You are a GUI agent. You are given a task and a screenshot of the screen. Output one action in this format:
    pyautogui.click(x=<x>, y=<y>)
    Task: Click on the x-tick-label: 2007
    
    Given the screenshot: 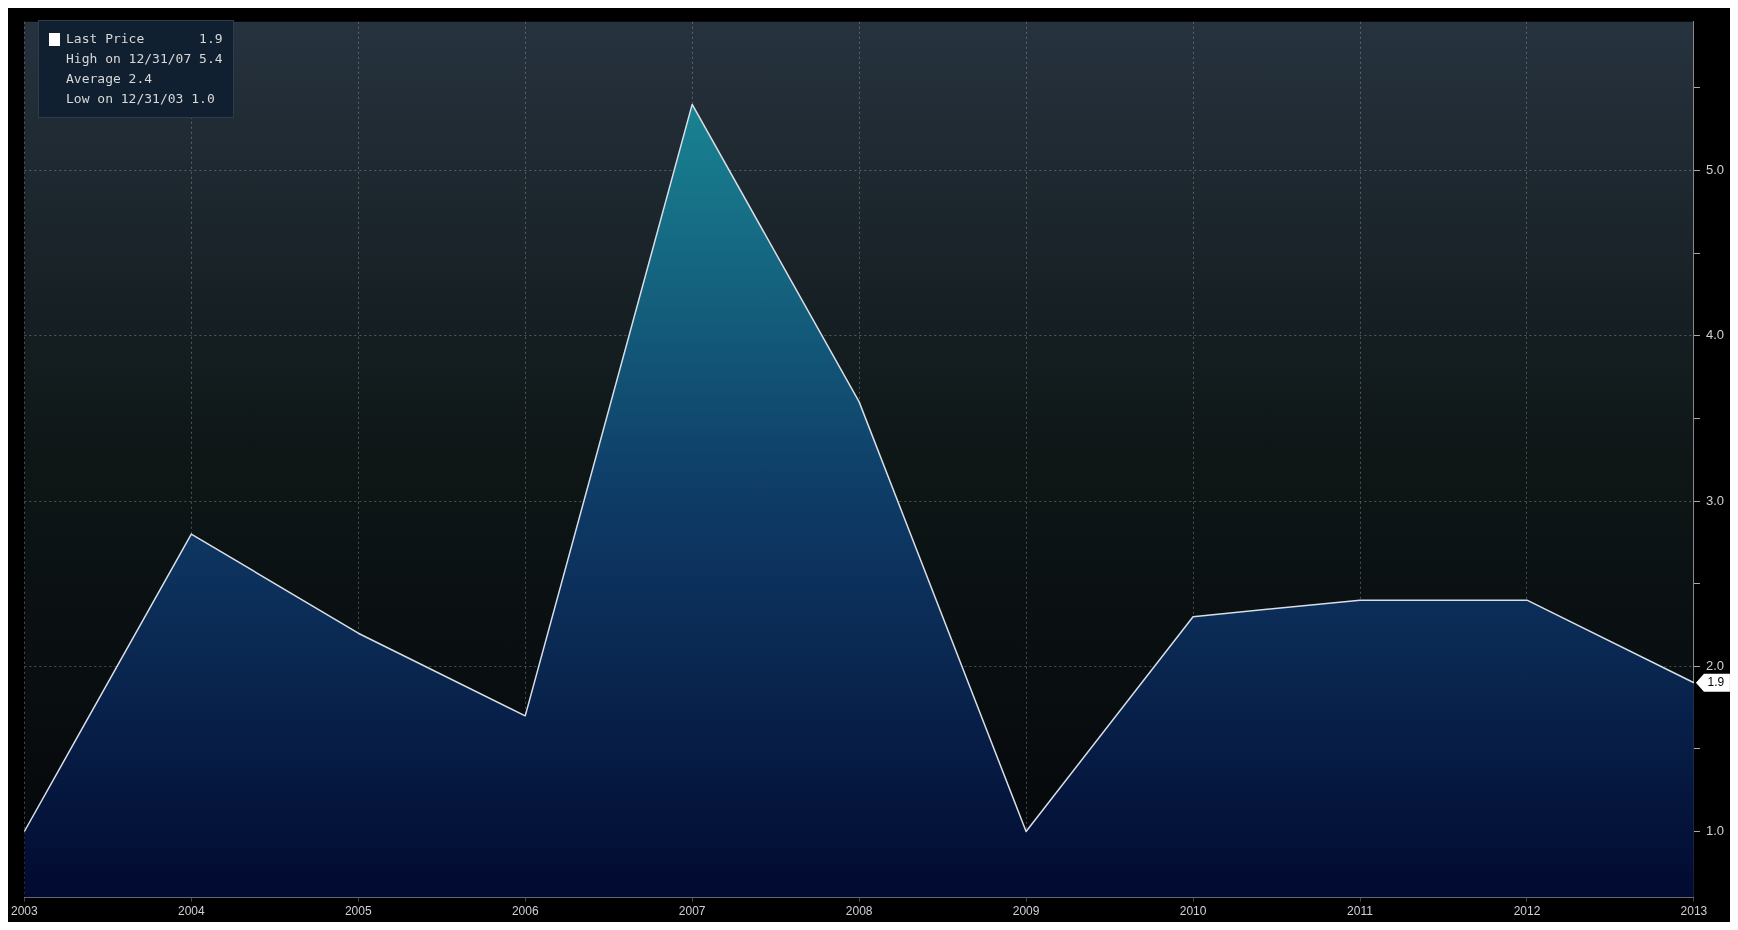 What is the action you would take?
    pyautogui.click(x=692, y=911)
    